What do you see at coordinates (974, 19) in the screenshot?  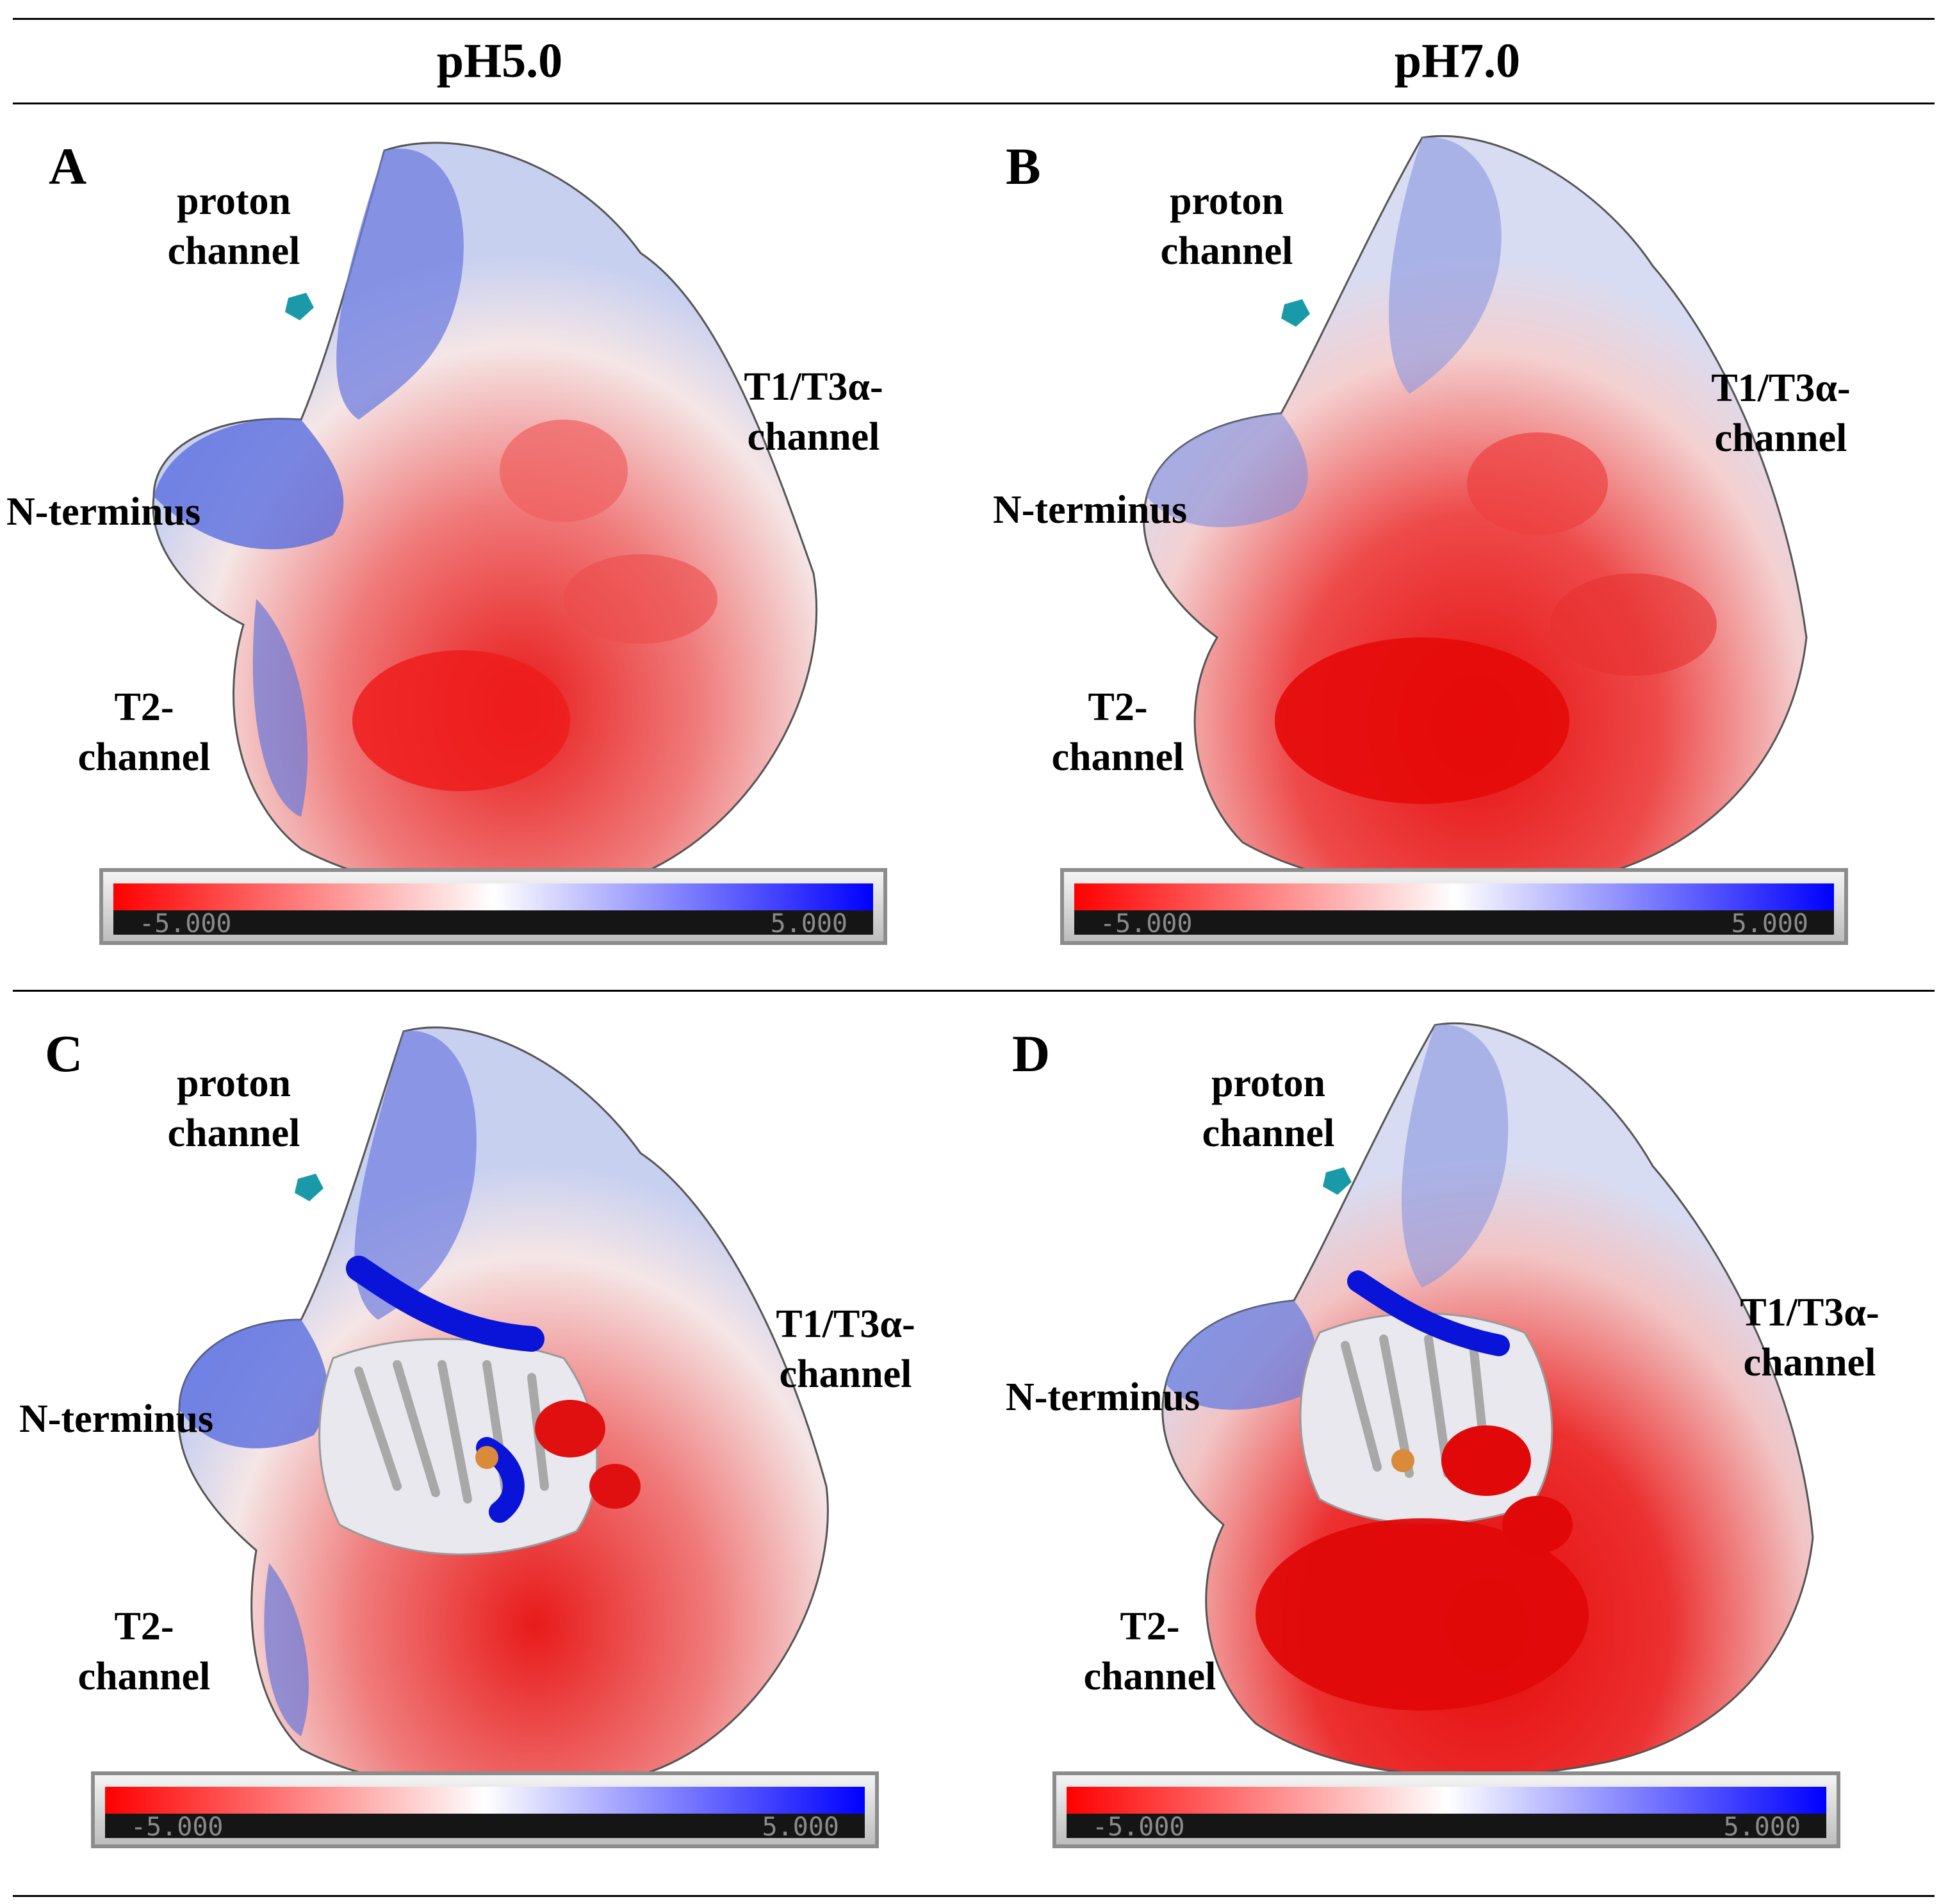 I see `top-rule` at bounding box center [974, 19].